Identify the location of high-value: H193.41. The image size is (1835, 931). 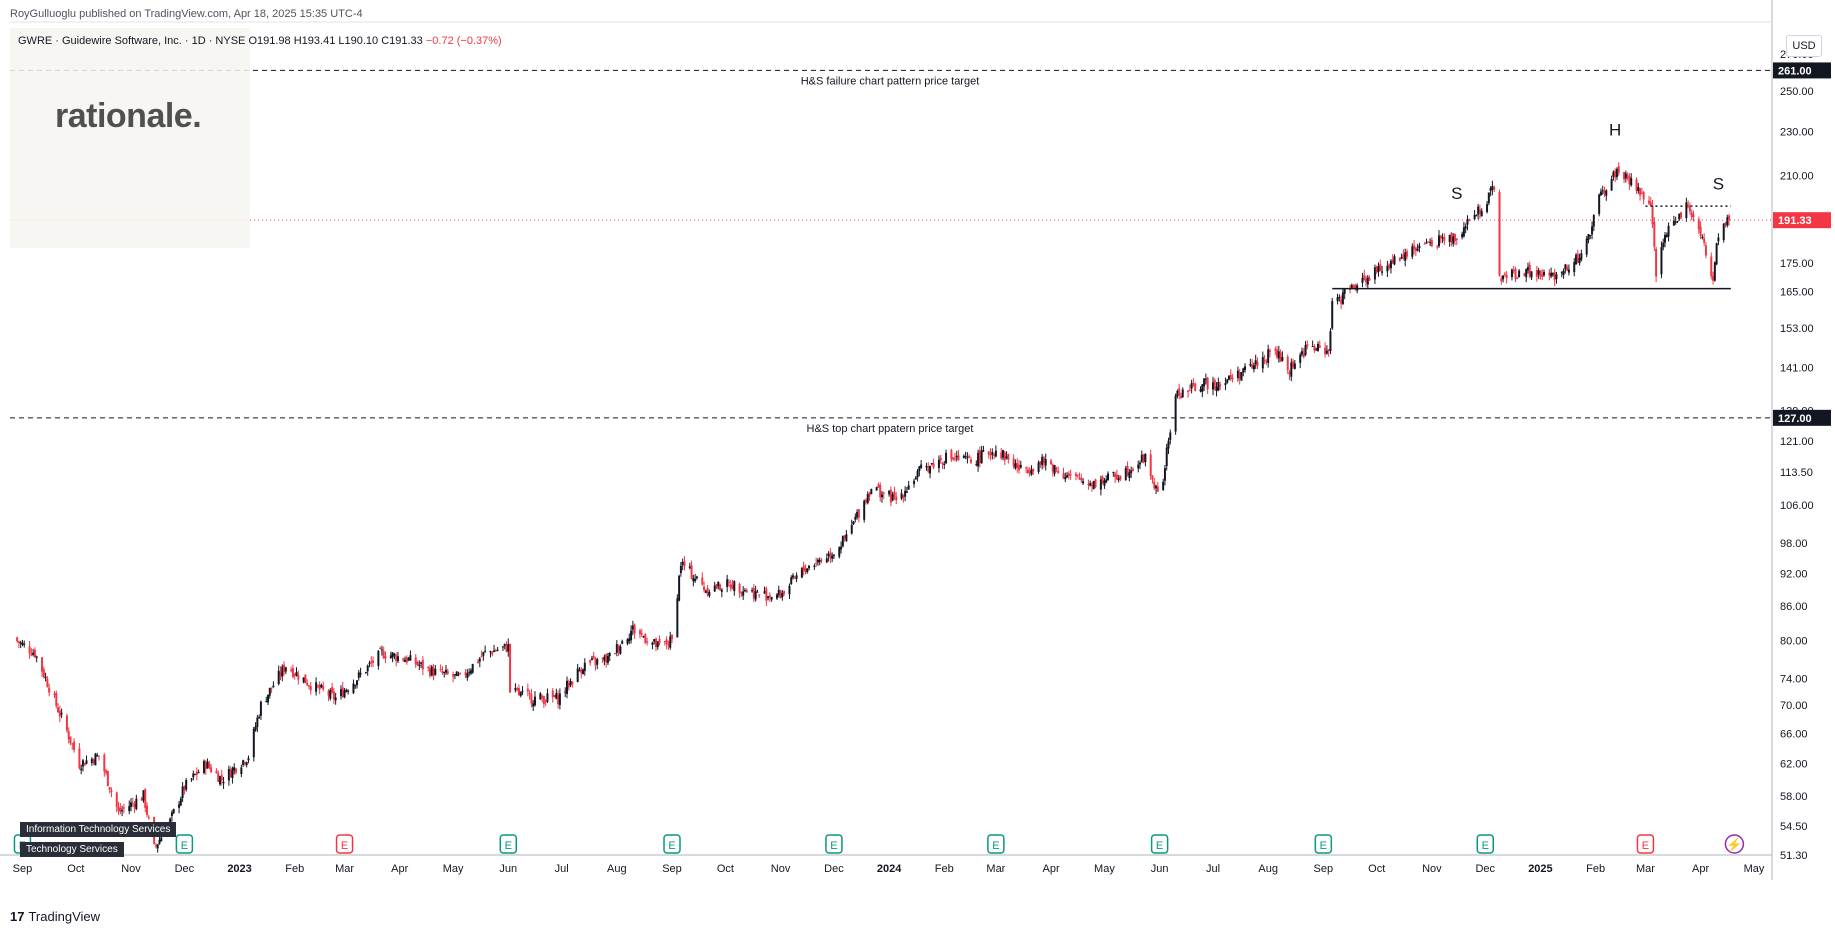
(314, 41).